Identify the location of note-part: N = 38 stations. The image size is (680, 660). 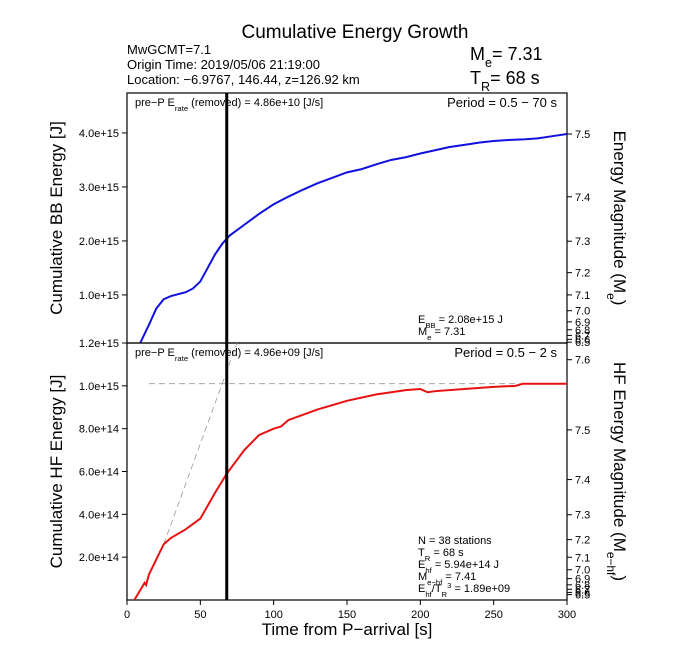
(455, 541).